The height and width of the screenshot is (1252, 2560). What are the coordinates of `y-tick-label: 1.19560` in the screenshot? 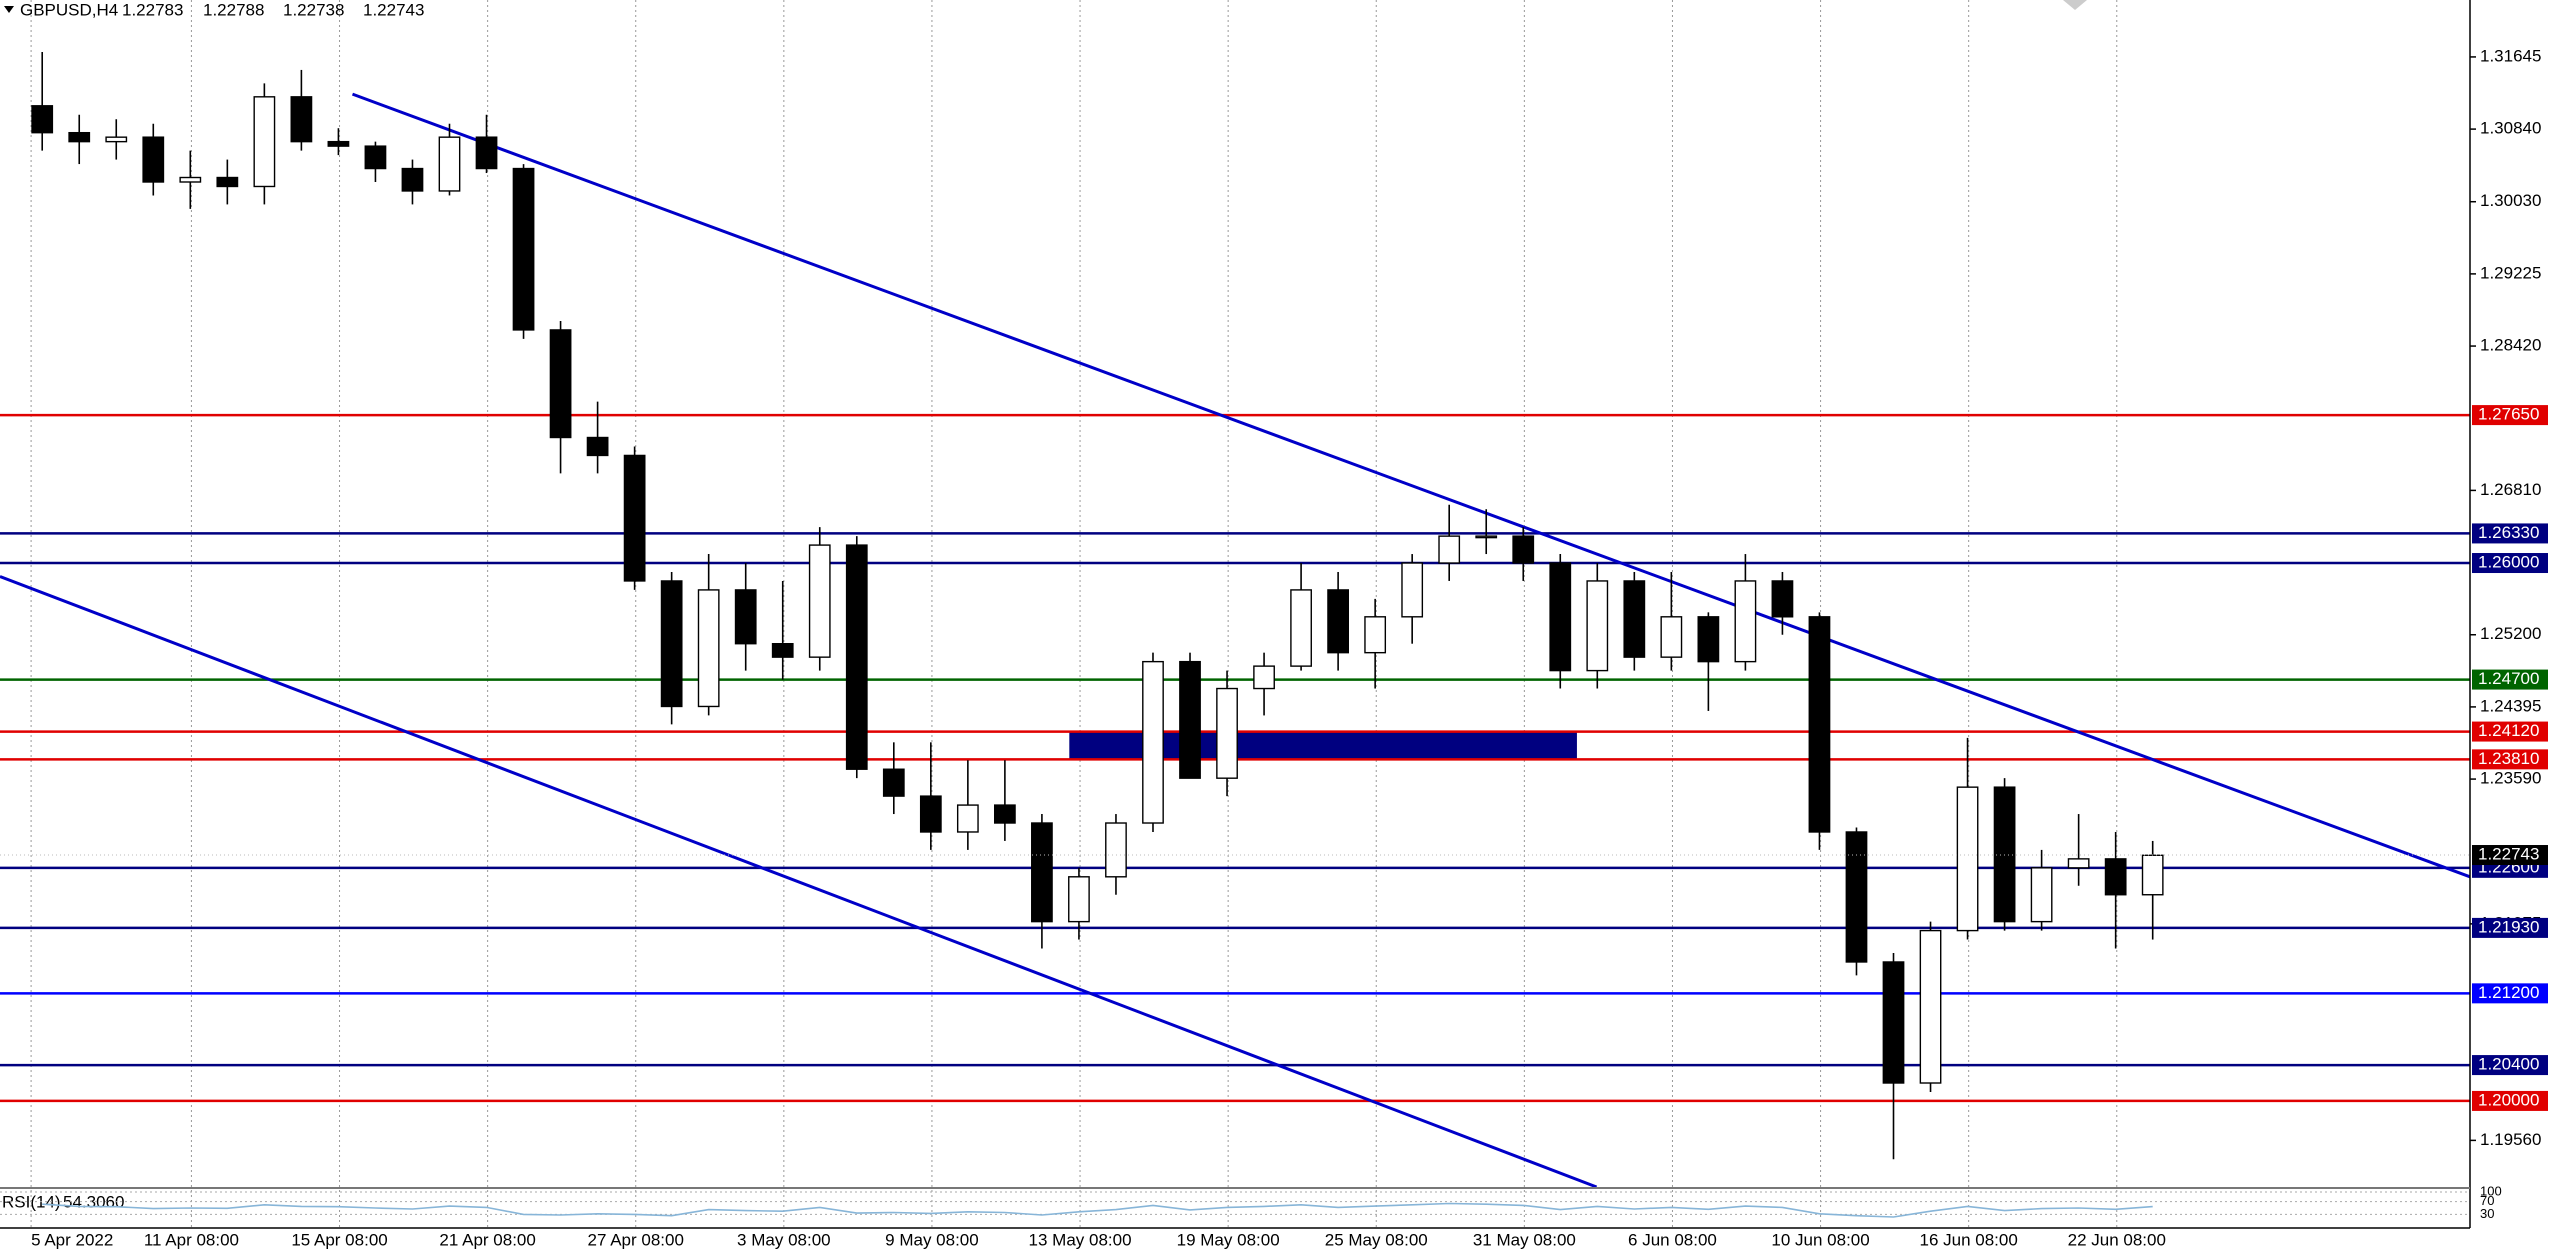 It's located at (2510, 1139).